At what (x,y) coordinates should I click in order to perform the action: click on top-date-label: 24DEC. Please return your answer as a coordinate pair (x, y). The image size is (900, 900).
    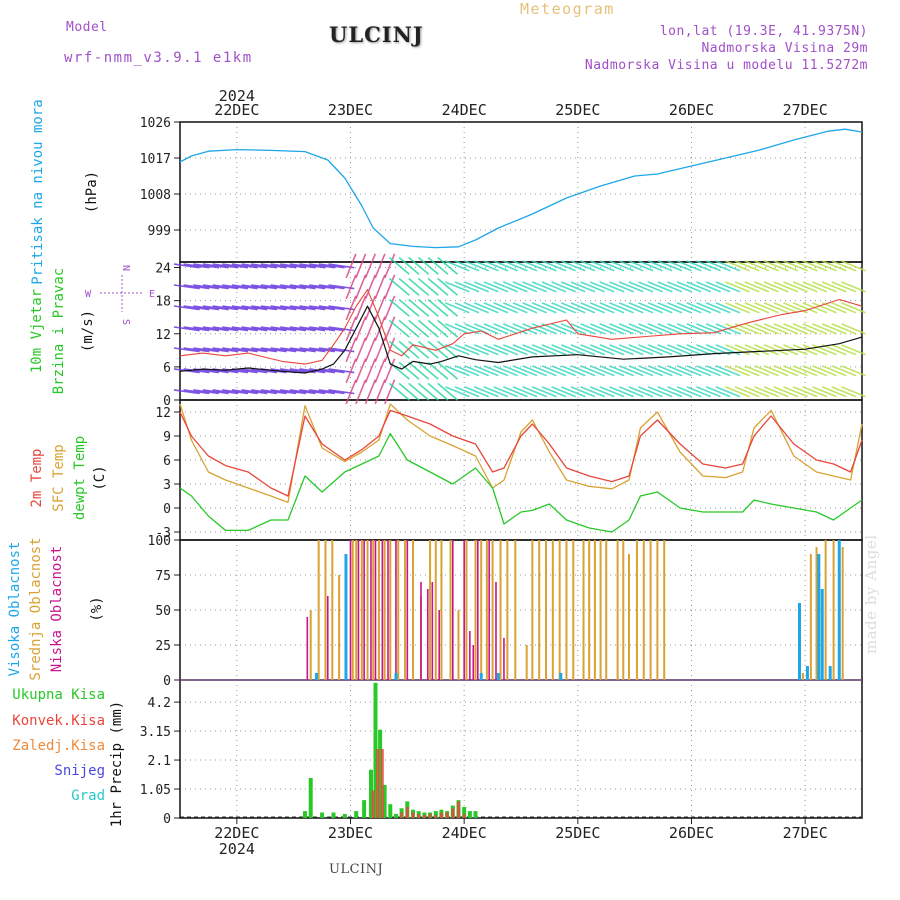
    Looking at the image, I should click on (464, 110).